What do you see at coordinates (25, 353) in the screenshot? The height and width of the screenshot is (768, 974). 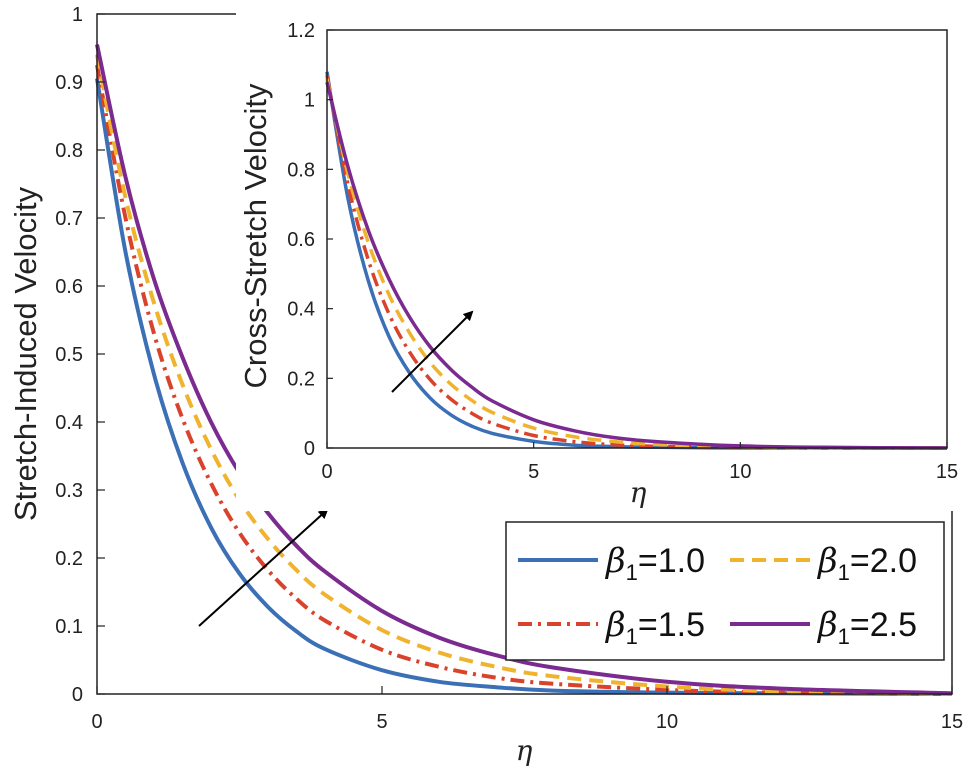 I see `main-y-axis-label: Stretch-Induced Velocity` at bounding box center [25, 353].